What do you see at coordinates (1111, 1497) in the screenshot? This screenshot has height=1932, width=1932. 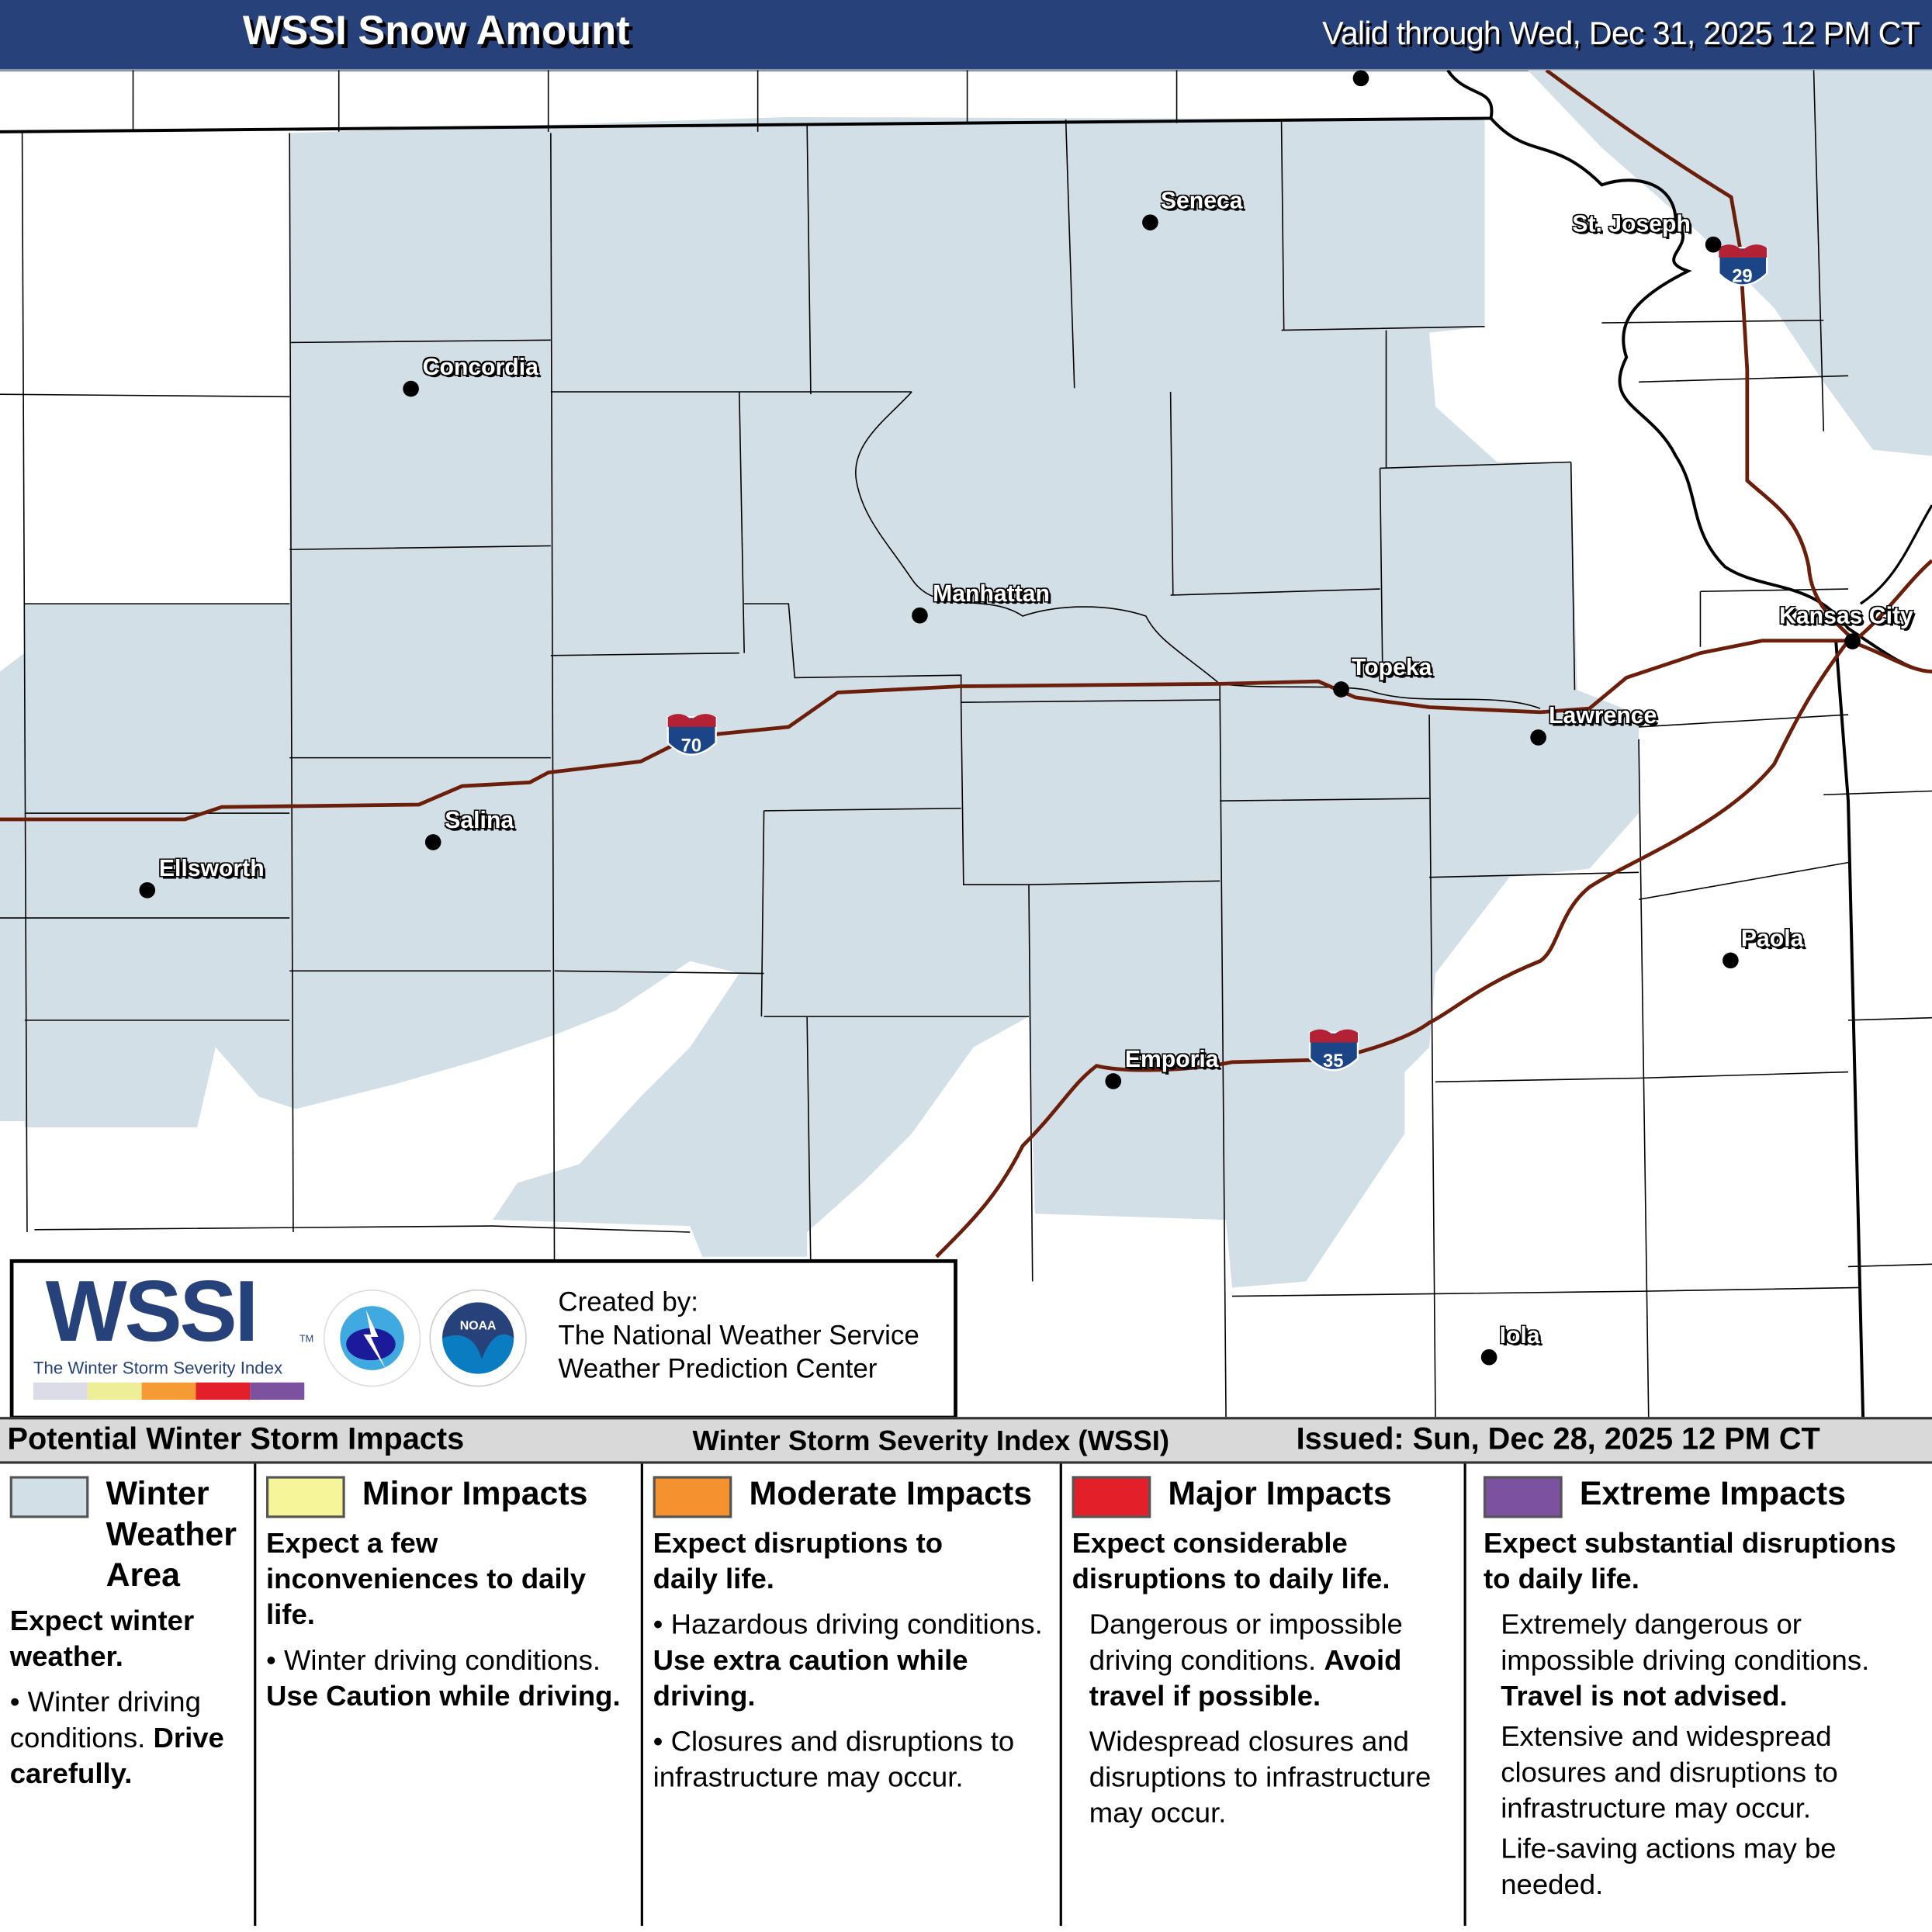 I see `swatch-major` at bounding box center [1111, 1497].